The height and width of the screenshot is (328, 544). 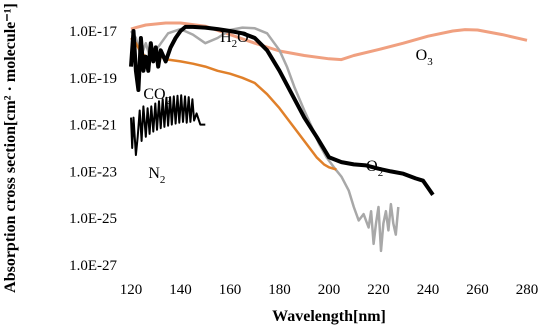 What do you see at coordinates (93, 126) in the screenshot?
I see `y-tick-label: 1.0E-21` at bounding box center [93, 126].